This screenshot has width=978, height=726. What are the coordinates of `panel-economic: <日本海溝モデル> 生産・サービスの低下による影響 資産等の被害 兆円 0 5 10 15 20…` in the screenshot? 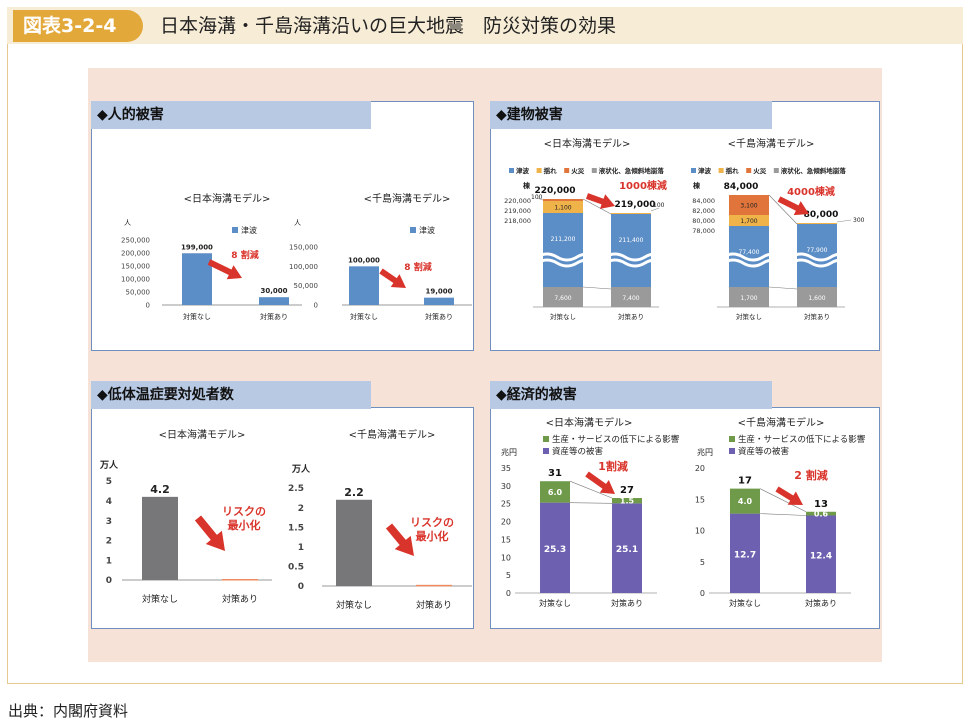 It's located at (685, 518).